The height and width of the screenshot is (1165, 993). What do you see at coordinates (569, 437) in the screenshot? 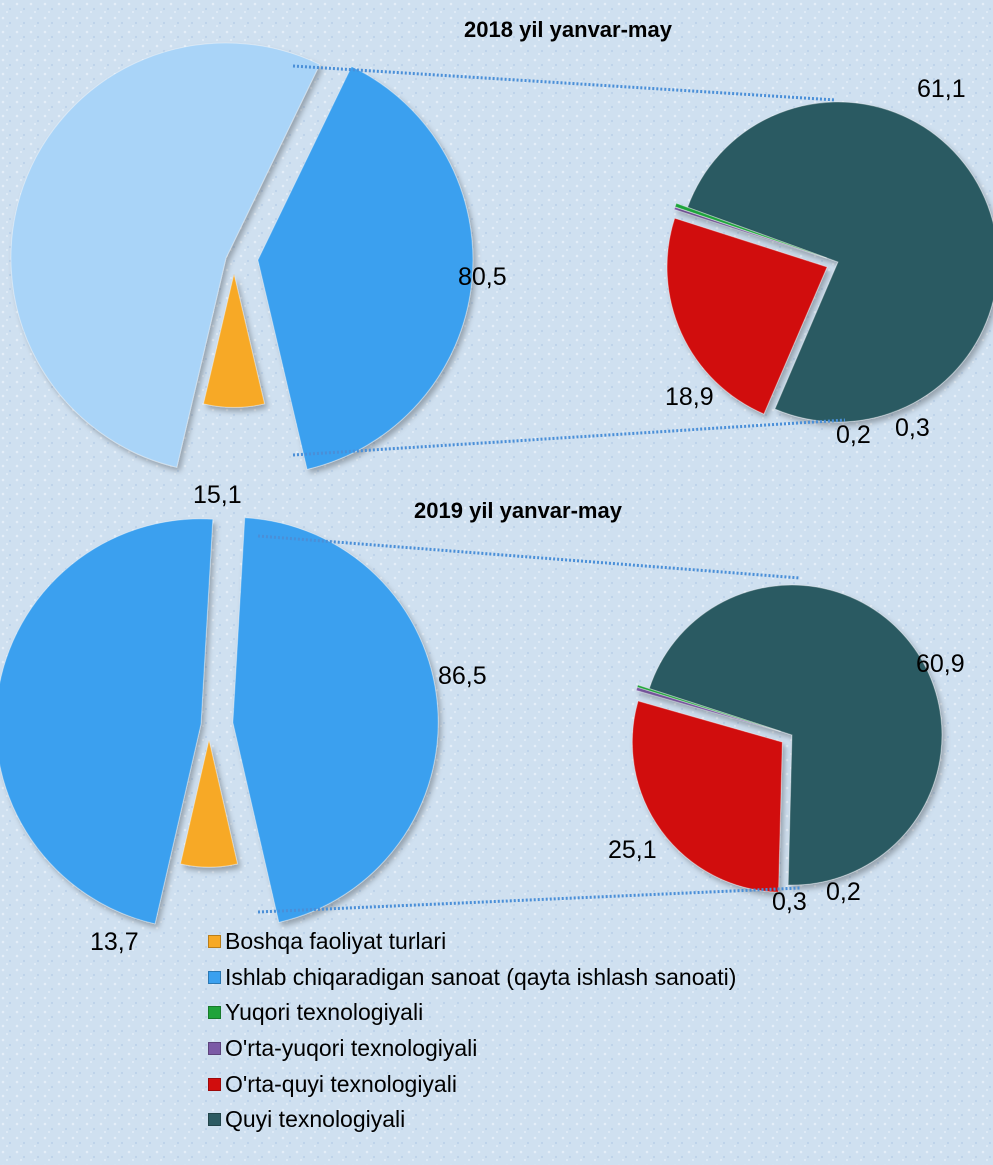
I see `connector-line-2018-bottom` at bounding box center [569, 437].